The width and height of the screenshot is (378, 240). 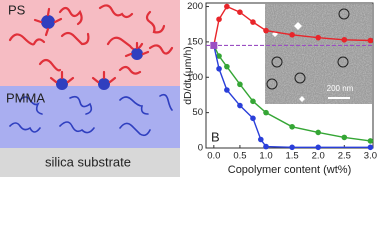 What do you see at coordinates (265, 156) in the screenshot?
I see `x-tick-label: 1.0` at bounding box center [265, 156].